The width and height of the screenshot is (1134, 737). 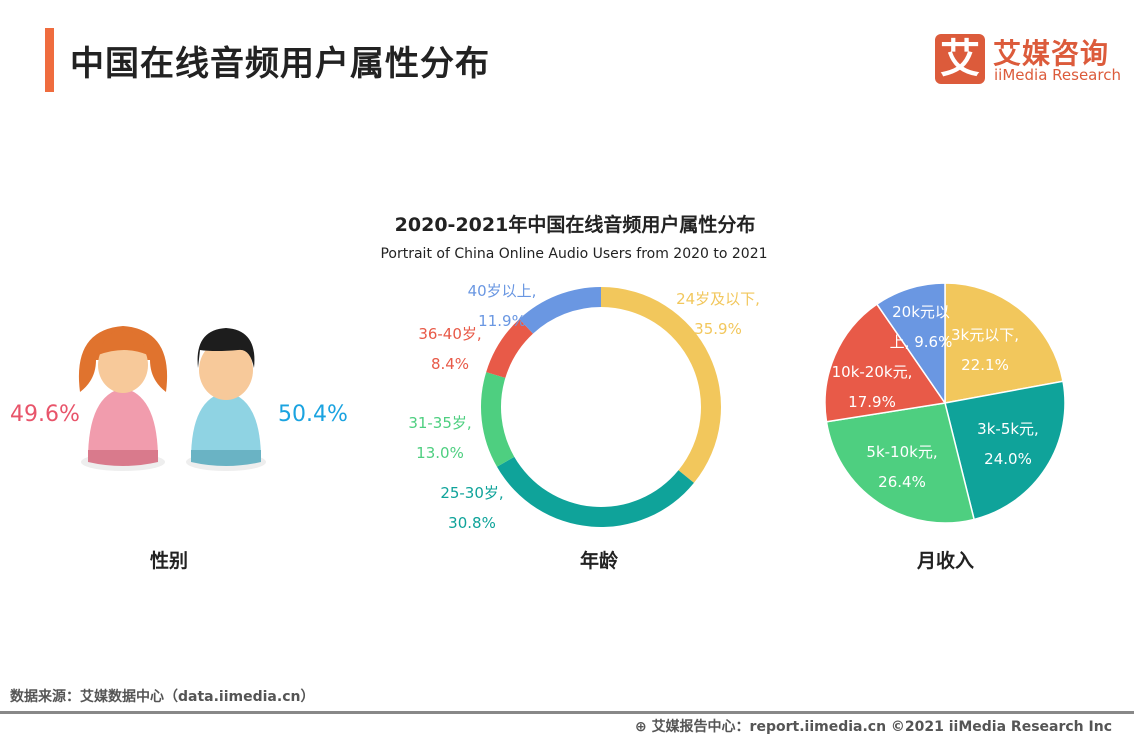 I want to click on age-label-4: 40岁以上, 11.9%, so click(x=502, y=306).